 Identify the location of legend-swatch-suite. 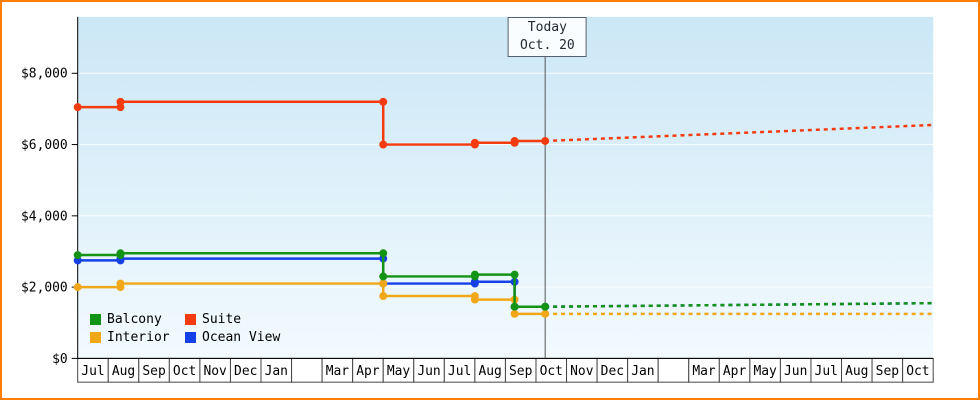
(190, 319).